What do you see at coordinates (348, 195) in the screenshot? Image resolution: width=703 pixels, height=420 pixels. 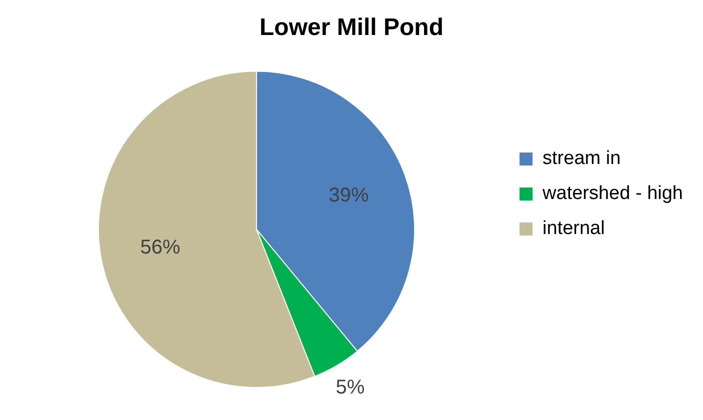 I see `data-label: 39%` at bounding box center [348, 195].